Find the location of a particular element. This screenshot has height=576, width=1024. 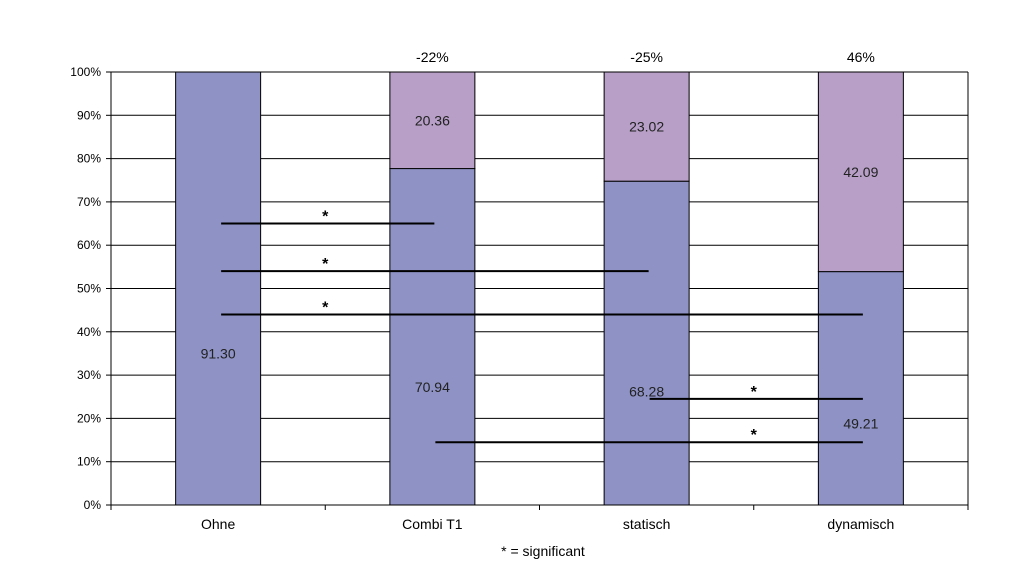

change-label: -22% is located at coordinates (432, 57).